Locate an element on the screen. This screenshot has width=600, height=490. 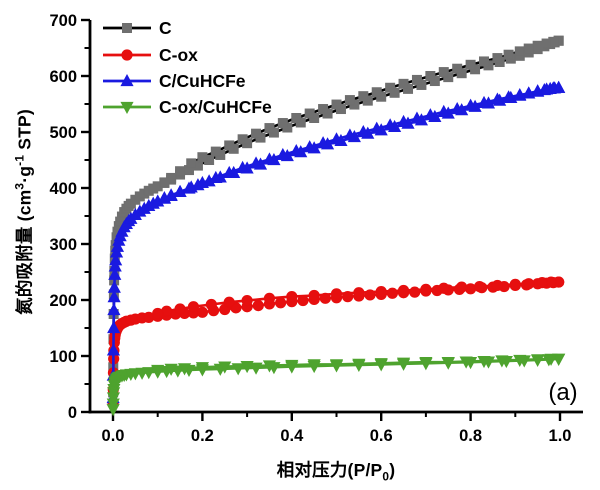
legend: C C-ox C/CuHCFe C-ox/CuHCFe is located at coordinates (187, 67).